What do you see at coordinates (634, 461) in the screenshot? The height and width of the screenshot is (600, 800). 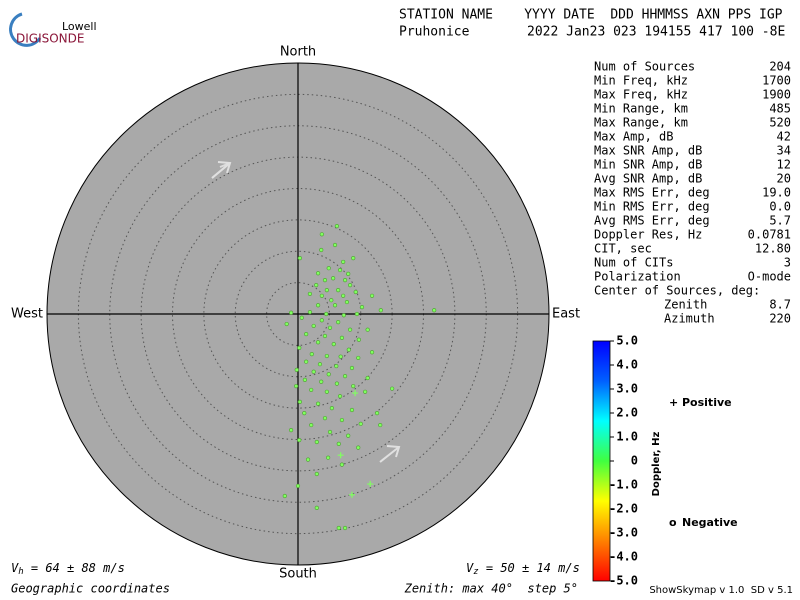 I see `colorbar-tick-label: 0` at bounding box center [634, 461].